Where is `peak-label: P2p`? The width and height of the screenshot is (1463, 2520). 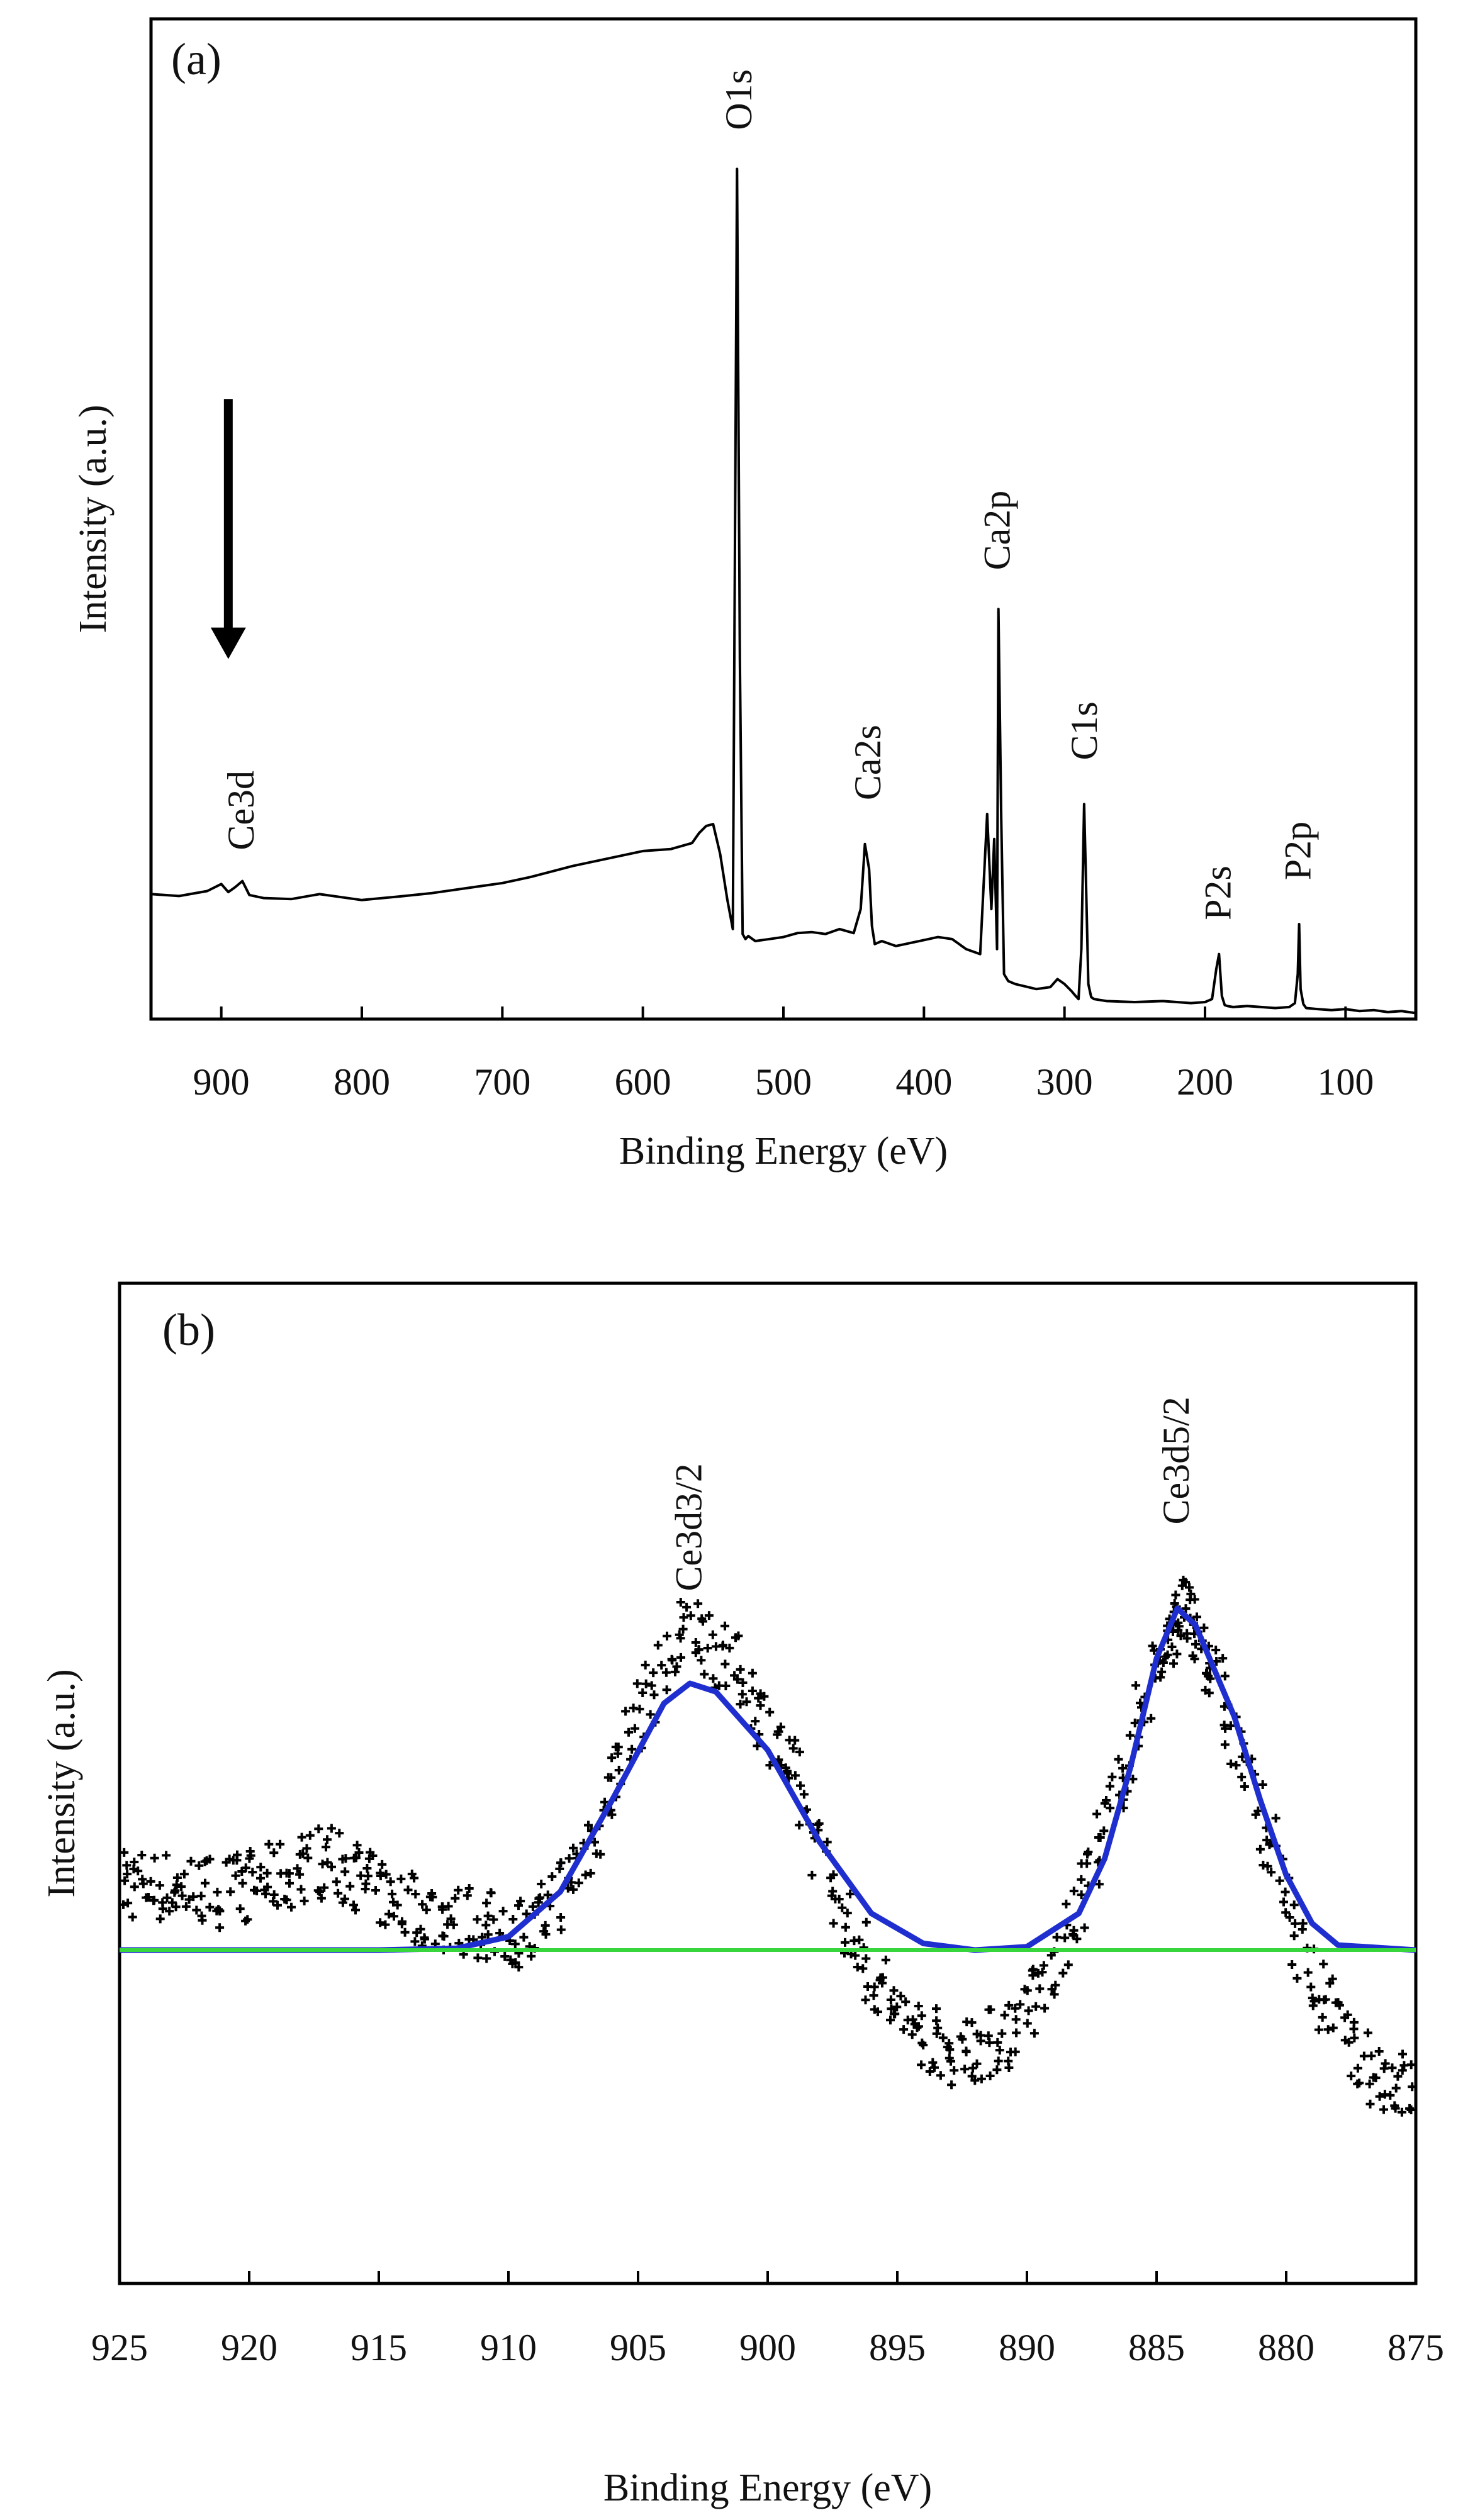 peak-label: P2p is located at coordinates (1298, 851).